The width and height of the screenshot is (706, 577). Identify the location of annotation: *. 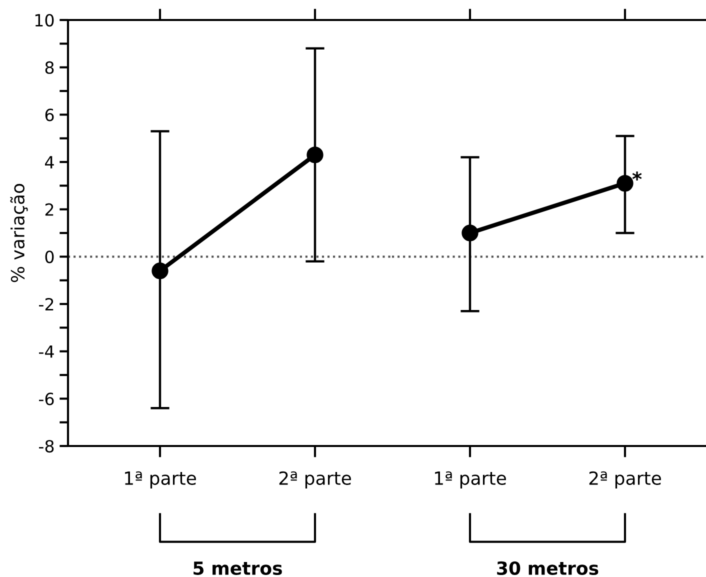
(637, 175).